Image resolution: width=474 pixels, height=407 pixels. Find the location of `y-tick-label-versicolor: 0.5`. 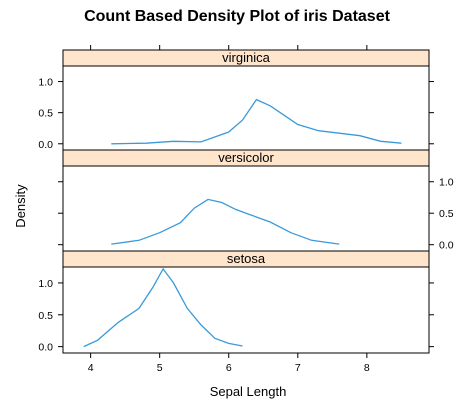

y-tick-label-versicolor: 0.5 is located at coordinates (446, 214).